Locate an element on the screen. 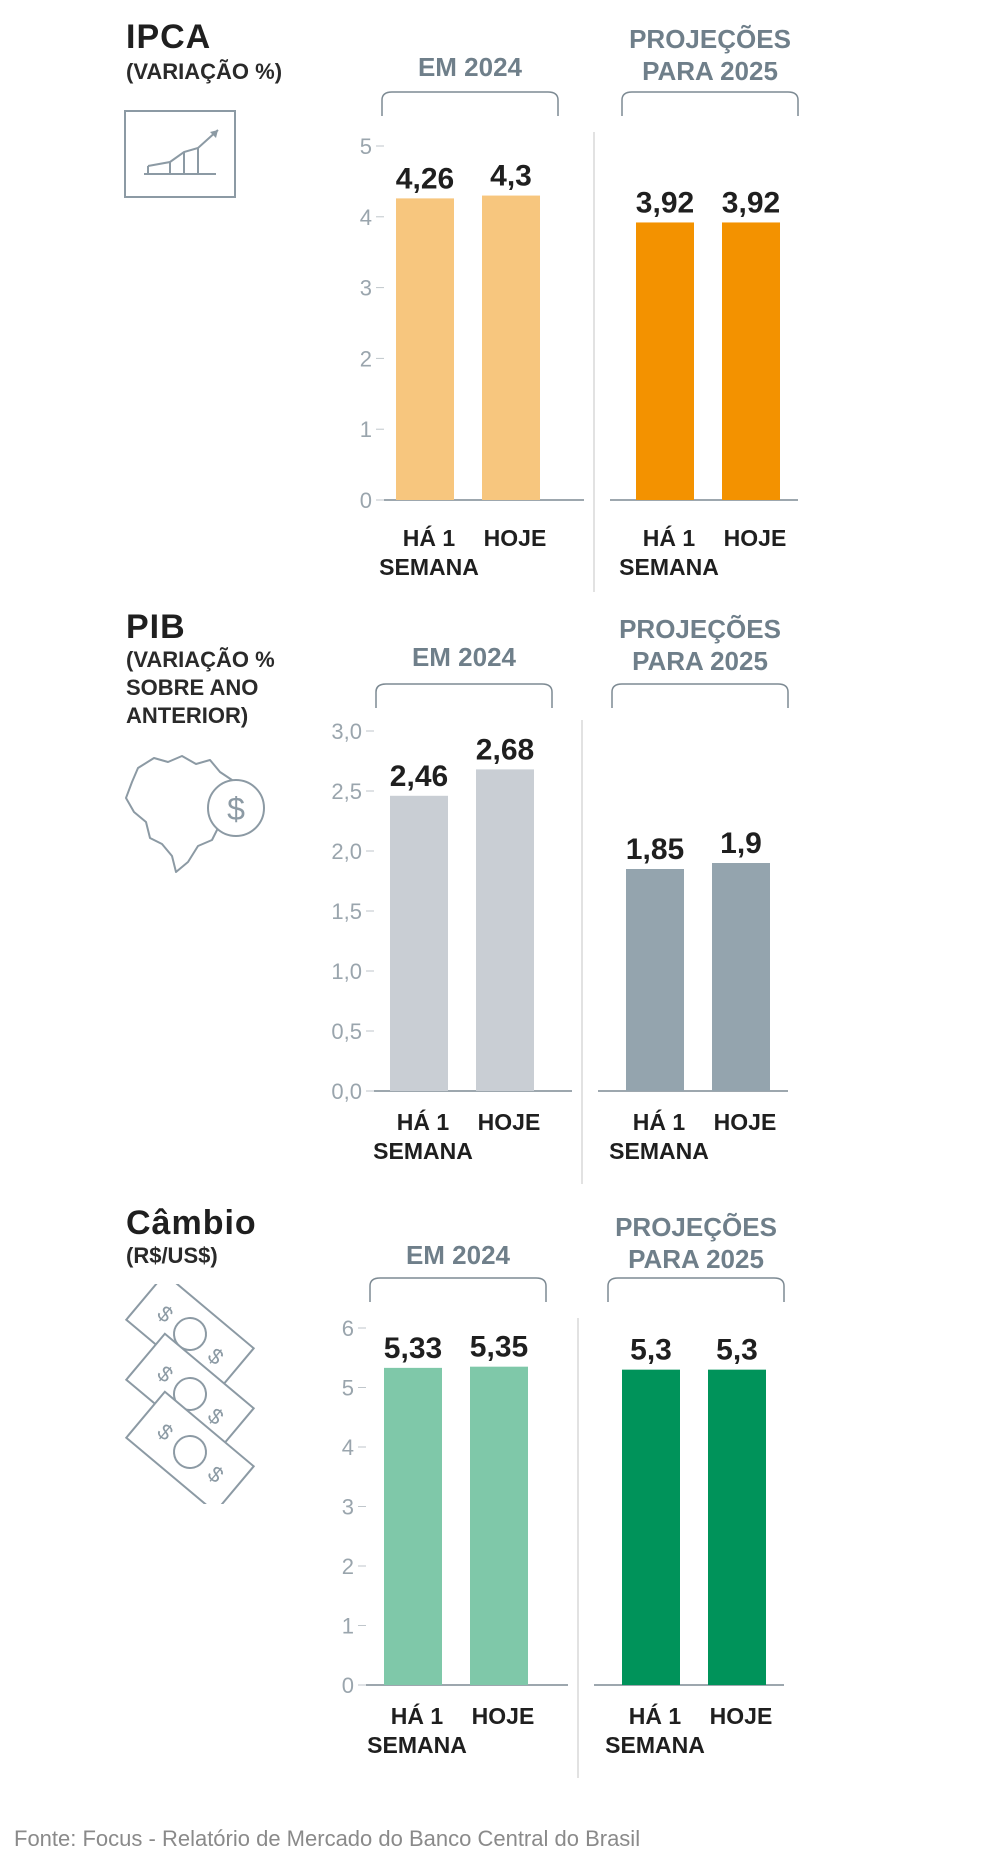 The height and width of the screenshot is (1860, 984). data-label: 1,85 is located at coordinates (655, 849).